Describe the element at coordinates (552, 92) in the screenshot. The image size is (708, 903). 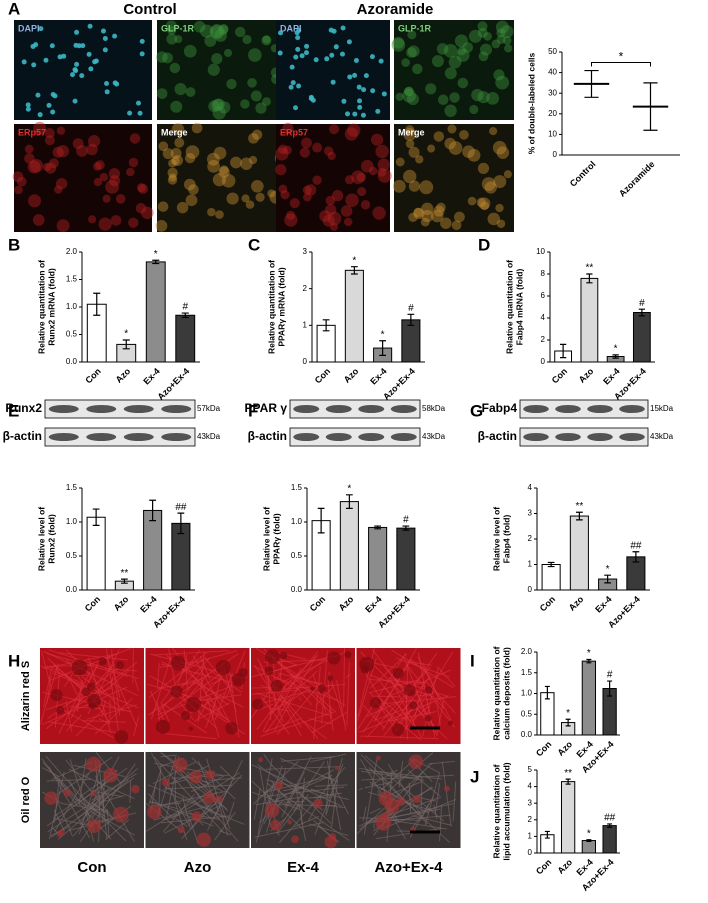
I see `y-tick-label: 30` at that location.